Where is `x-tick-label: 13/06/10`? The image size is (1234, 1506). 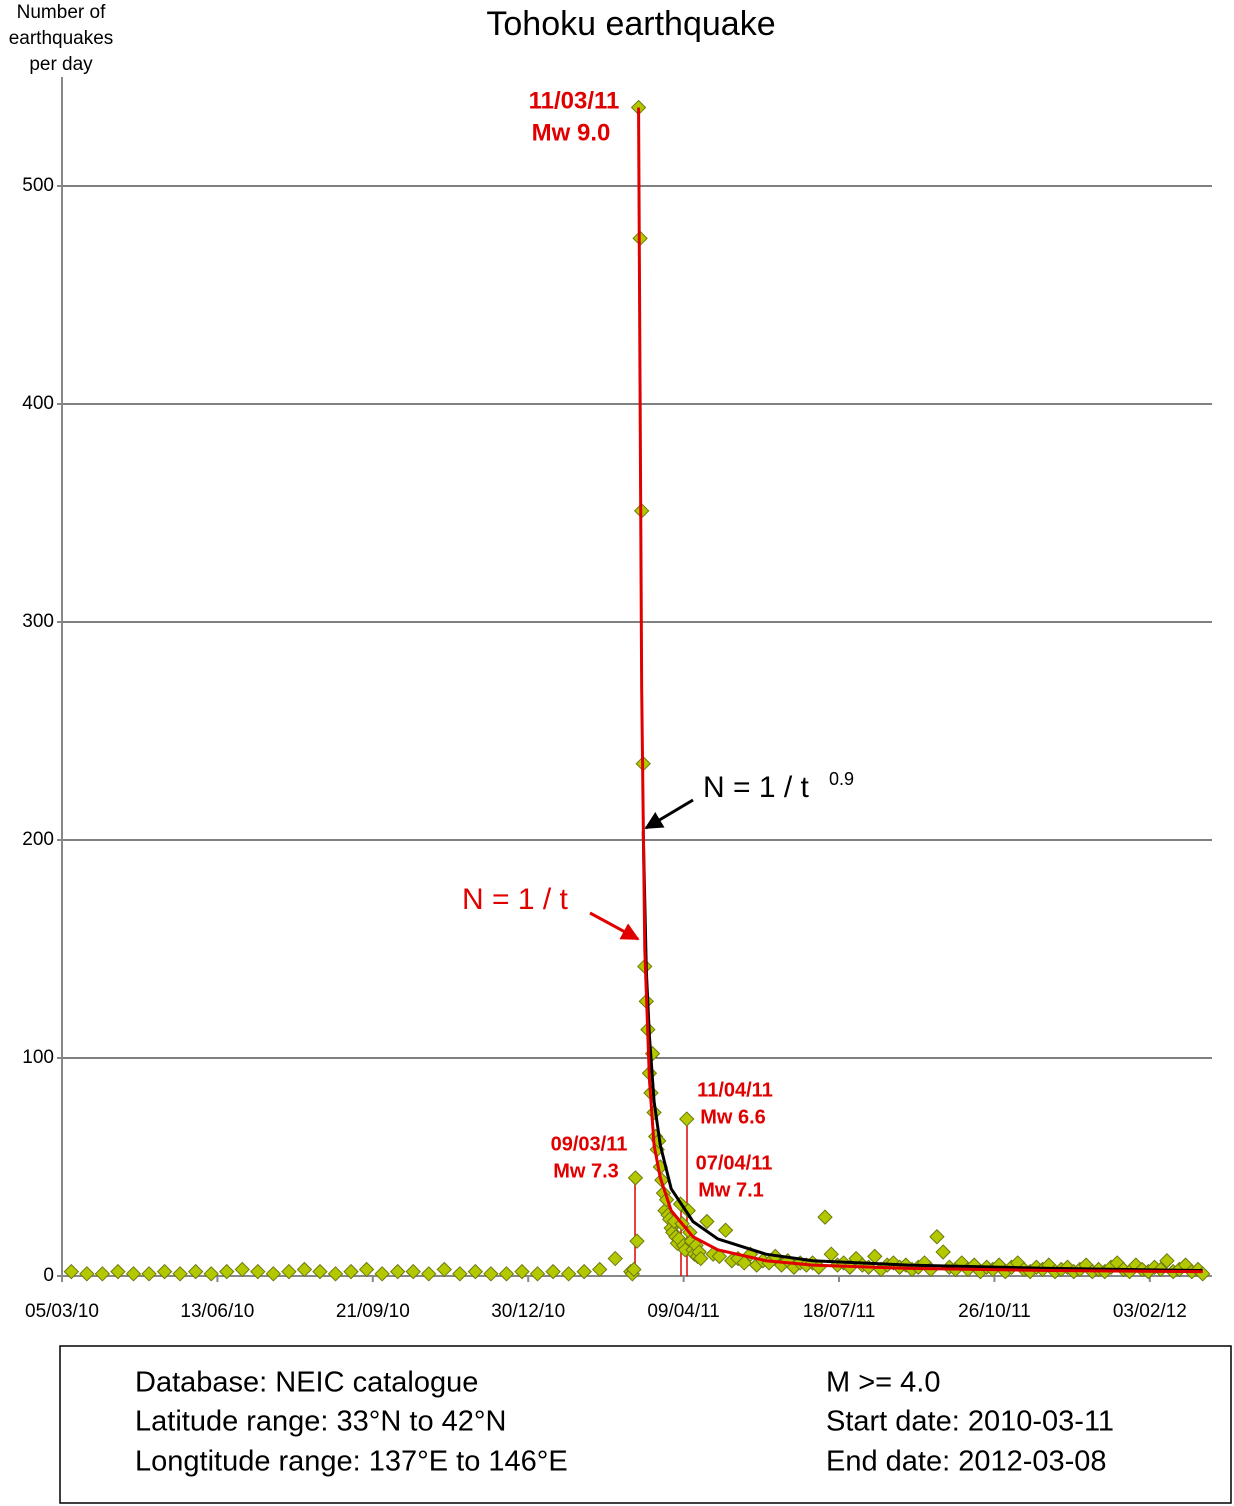 x-tick-label: 13/06/10 is located at coordinates (217, 1311).